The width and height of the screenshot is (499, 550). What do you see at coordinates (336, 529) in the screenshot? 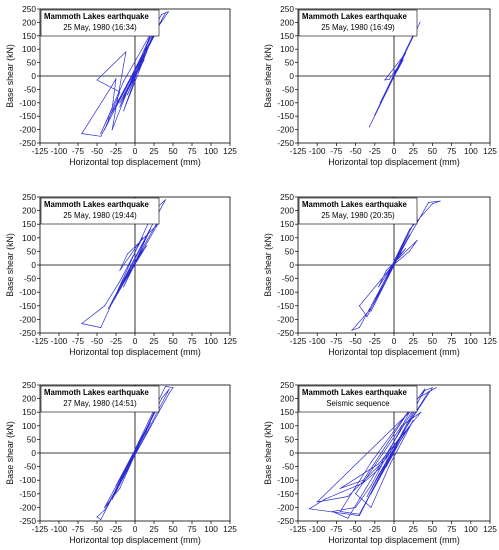
I see `chart-6-x-tick-label: -75` at bounding box center [336, 529].